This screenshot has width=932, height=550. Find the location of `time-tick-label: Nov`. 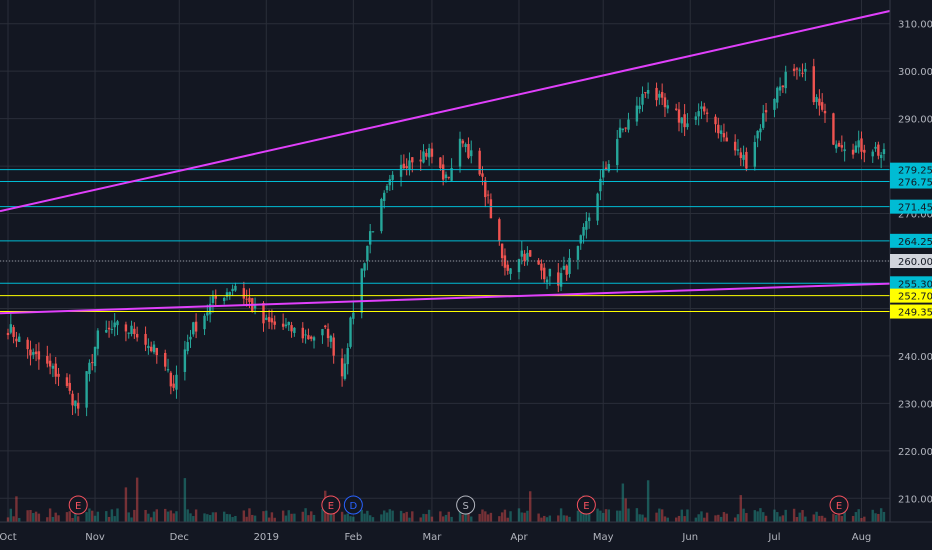

time-tick-label: Nov is located at coordinates (95, 537).